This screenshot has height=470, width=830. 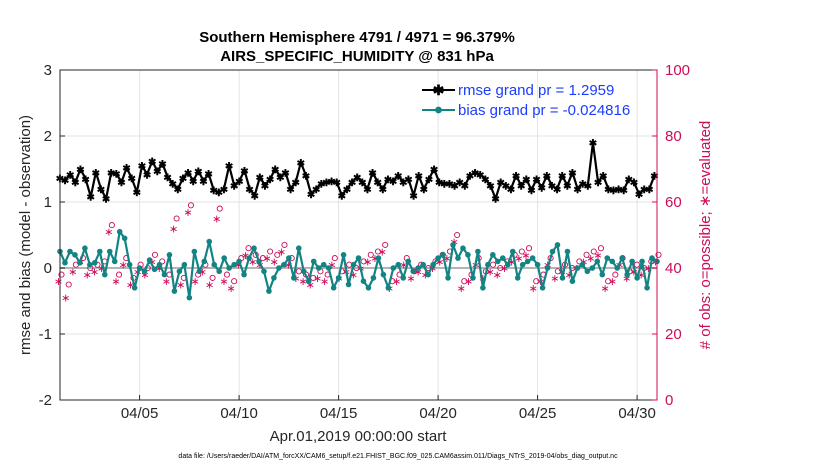 I want to click on x-tick-label: 04/15, so click(x=339, y=413).